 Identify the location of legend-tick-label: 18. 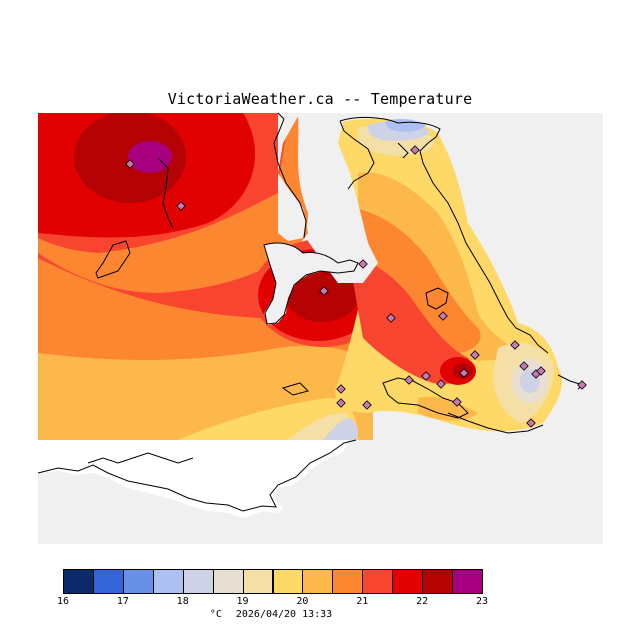
(182, 601).